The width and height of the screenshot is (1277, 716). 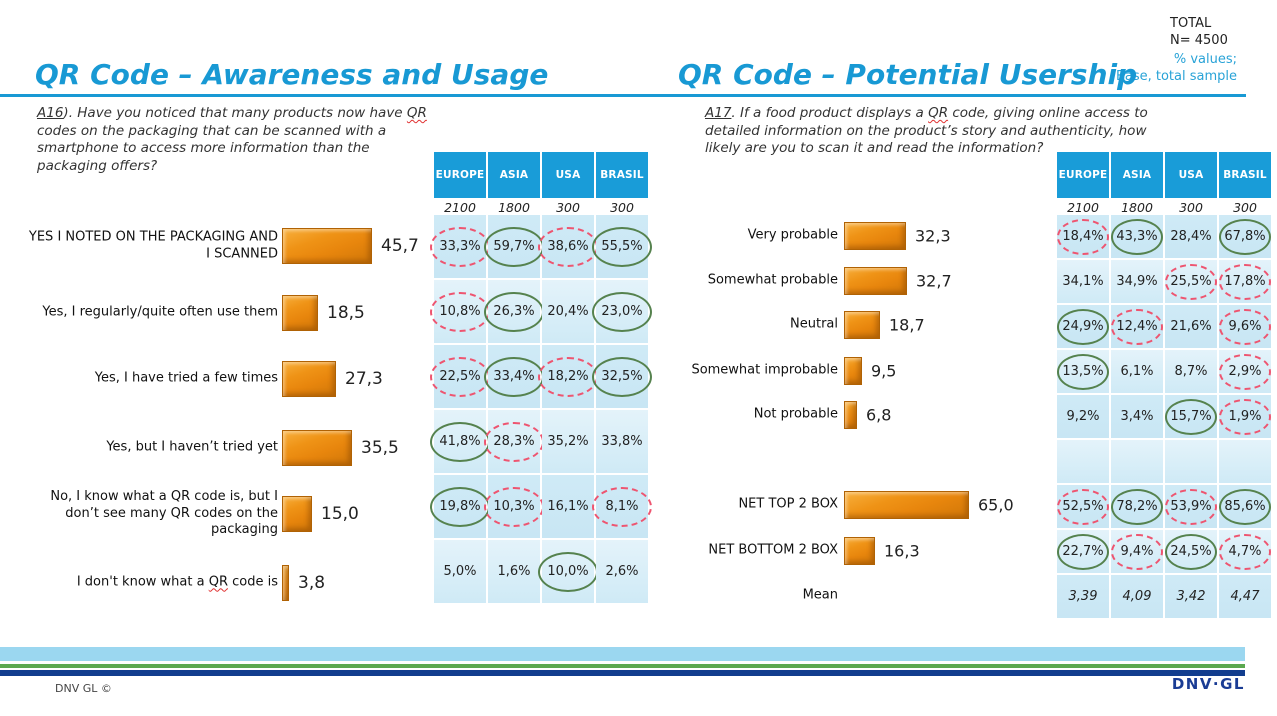 I want to click on table-cell: 28,4%, so click(x=1191, y=236).